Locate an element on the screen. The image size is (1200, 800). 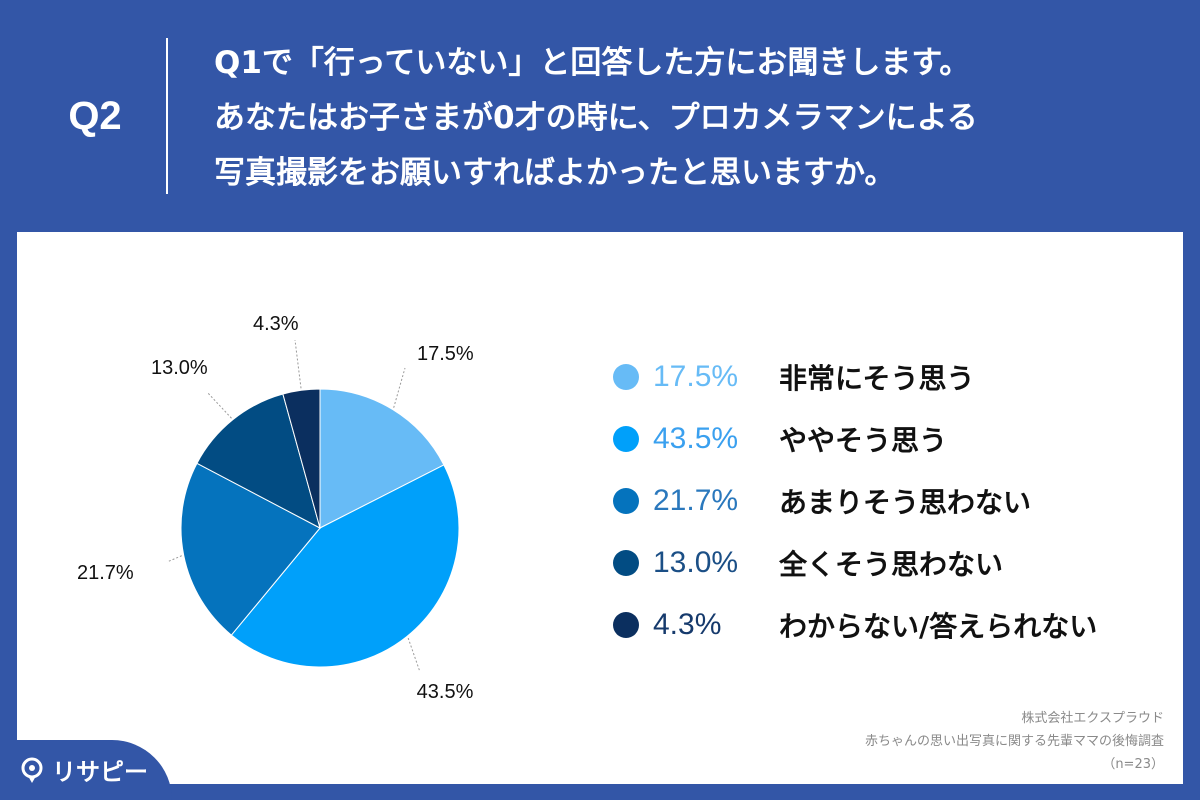
legend-label: 全くそう思わない is located at coordinates (891, 564).